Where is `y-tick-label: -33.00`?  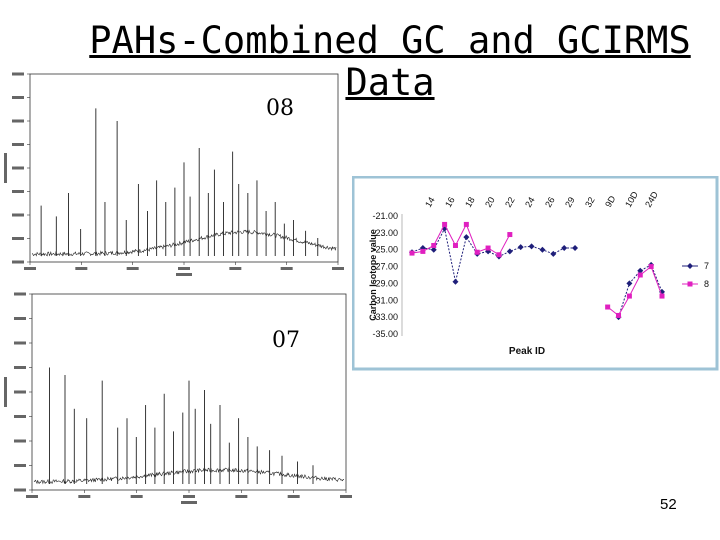
y-tick-label: -33.00 is located at coordinates (385, 317).